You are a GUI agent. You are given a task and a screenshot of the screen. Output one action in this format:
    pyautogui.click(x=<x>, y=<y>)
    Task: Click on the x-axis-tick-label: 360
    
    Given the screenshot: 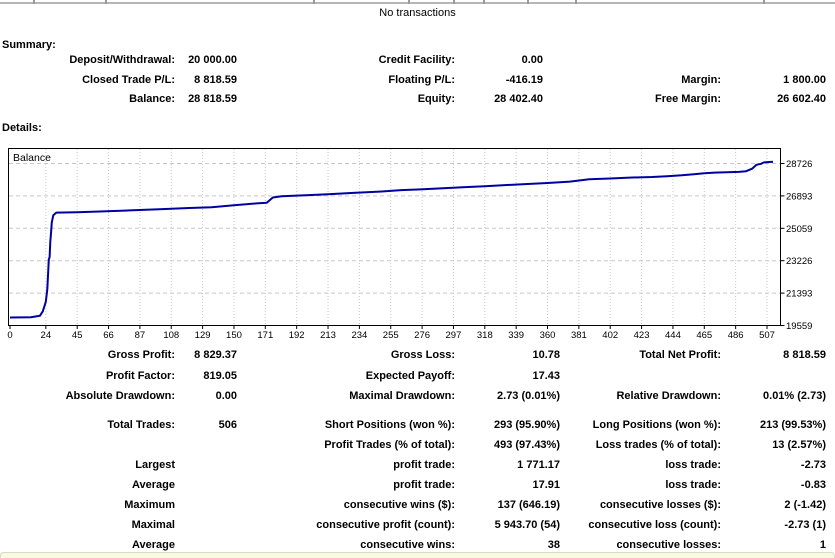 What is the action you would take?
    pyautogui.click(x=548, y=335)
    